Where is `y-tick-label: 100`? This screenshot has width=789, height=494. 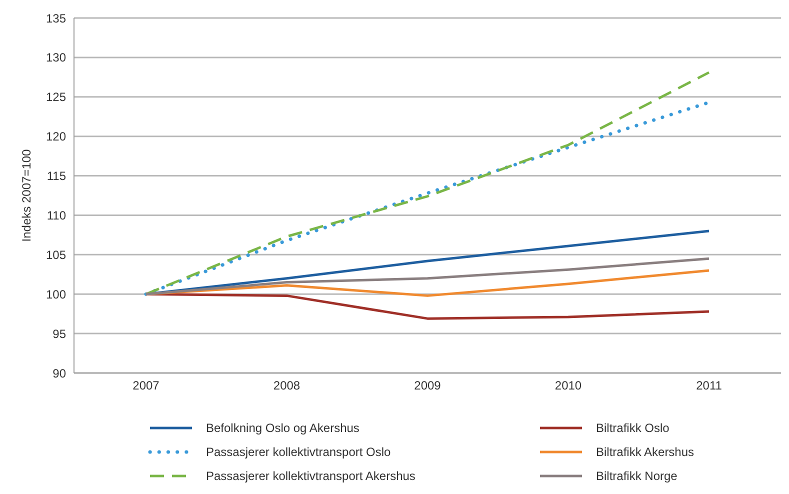 y-tick-label: 100 is located at coordinates (56, 294).